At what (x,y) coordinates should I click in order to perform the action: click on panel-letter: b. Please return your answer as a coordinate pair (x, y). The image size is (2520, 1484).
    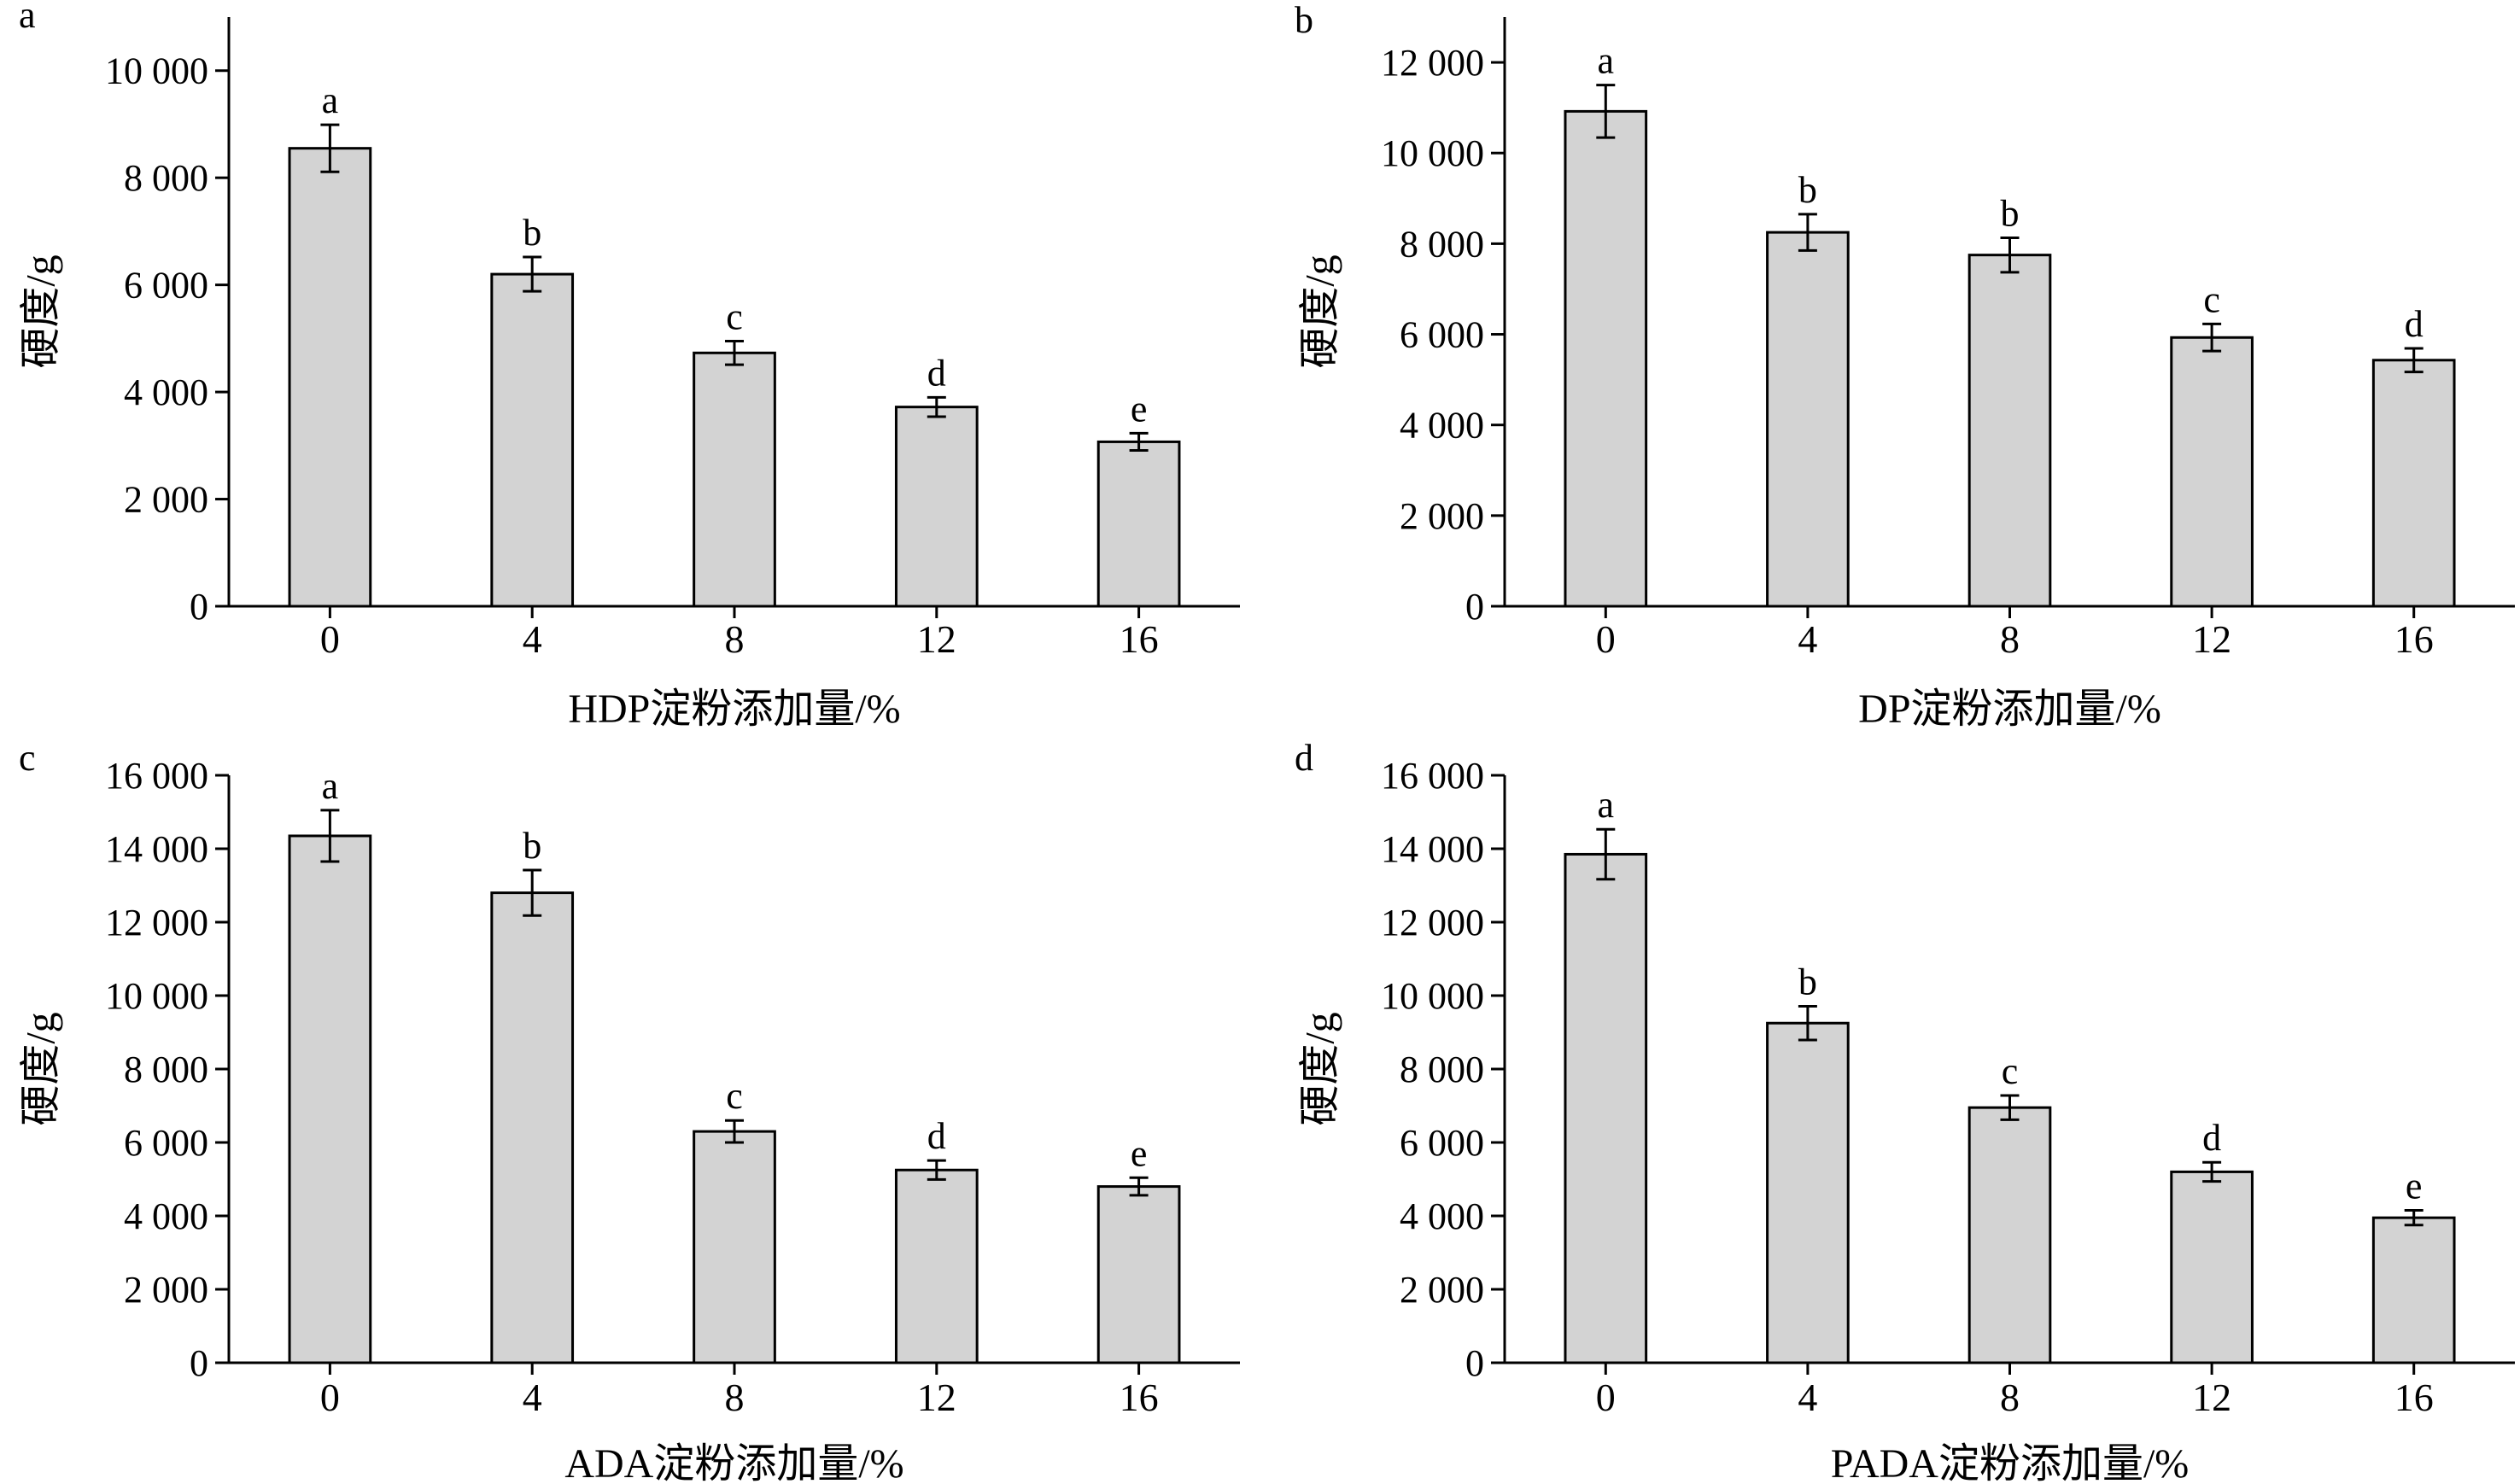
    Looking at the image, I should click on (1304, 20).